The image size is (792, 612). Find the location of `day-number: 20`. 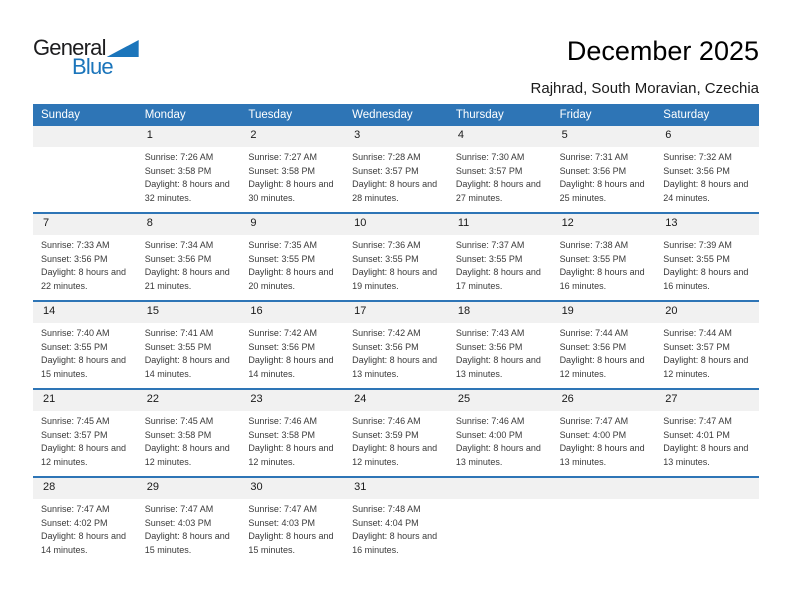

day-number: 20 is located at coordinates (707, 312).